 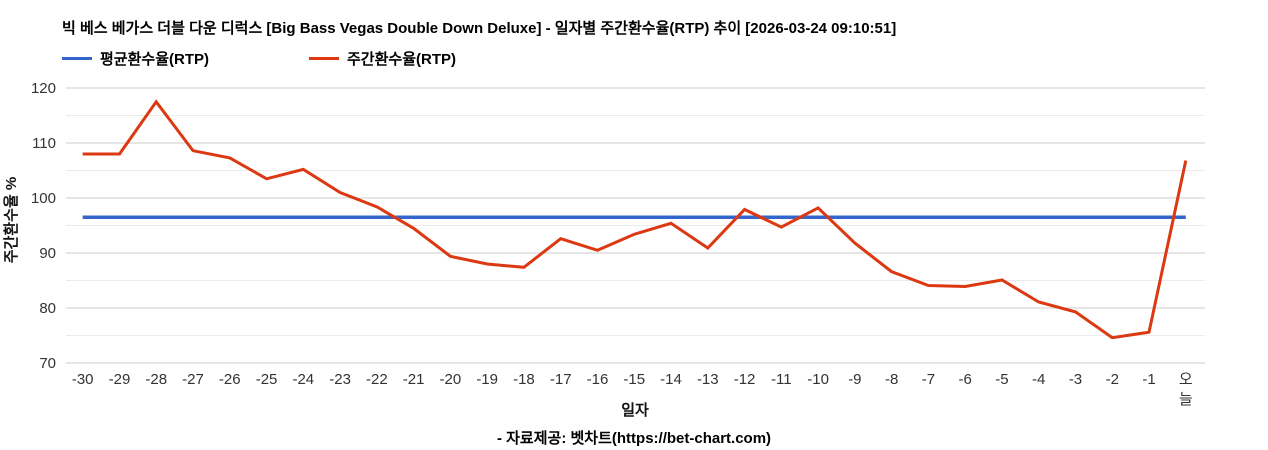 What do you see at coordinates (451, 379) in the screenshot?
I see `x-tick-label: -20` at bounding box center [451, 379].